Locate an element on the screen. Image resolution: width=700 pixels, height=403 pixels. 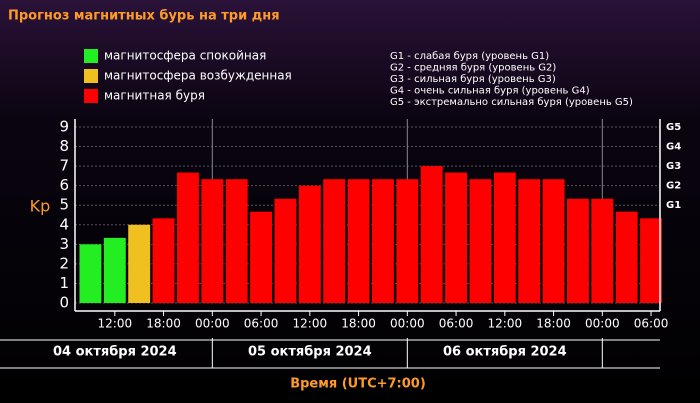
x-axis-label: Время (UTC+7:00) is located at coordinates (358, 384).